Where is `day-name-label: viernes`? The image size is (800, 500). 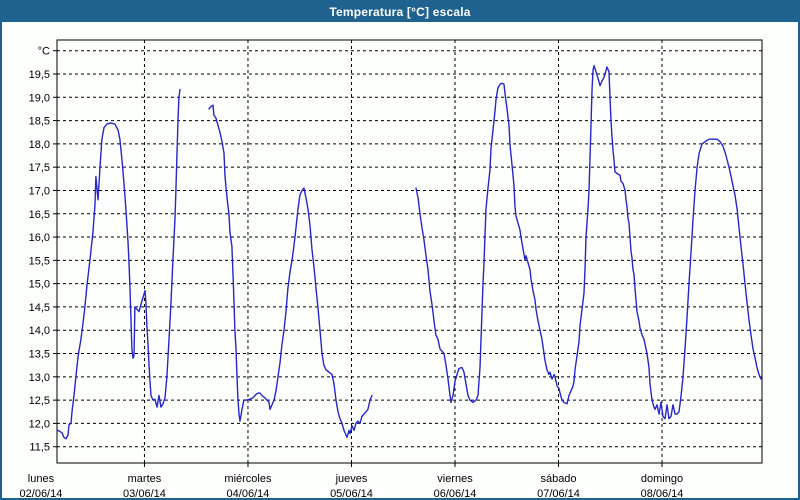
day-name-label: viernes is located at coordinates (455, 479).